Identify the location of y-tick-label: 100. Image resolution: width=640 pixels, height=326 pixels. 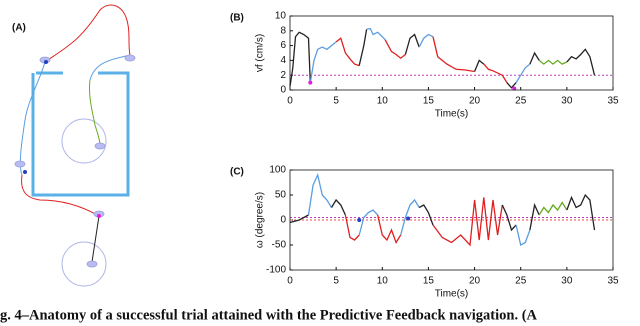
(277, 170).